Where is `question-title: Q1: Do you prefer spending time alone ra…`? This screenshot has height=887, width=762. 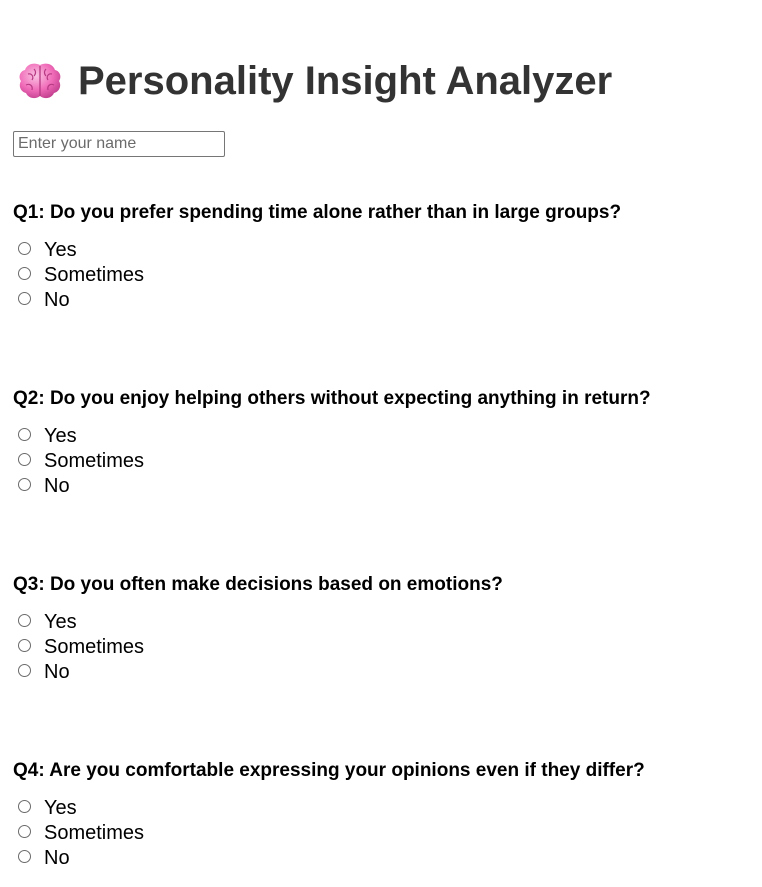 question-title: Q1: Do you prefer spending time alone ra… is located at coordinates (317, 212).